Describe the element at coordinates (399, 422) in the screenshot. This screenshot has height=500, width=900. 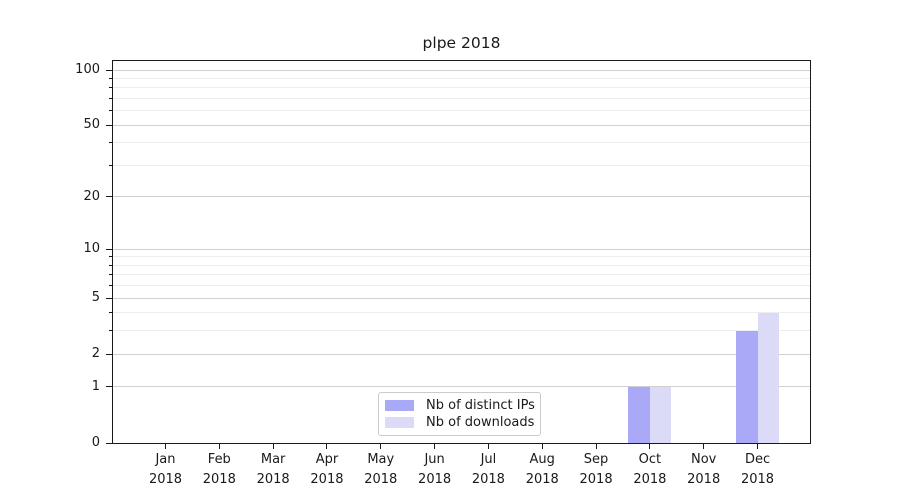
I see `legend-swatch-downloads` at that location.